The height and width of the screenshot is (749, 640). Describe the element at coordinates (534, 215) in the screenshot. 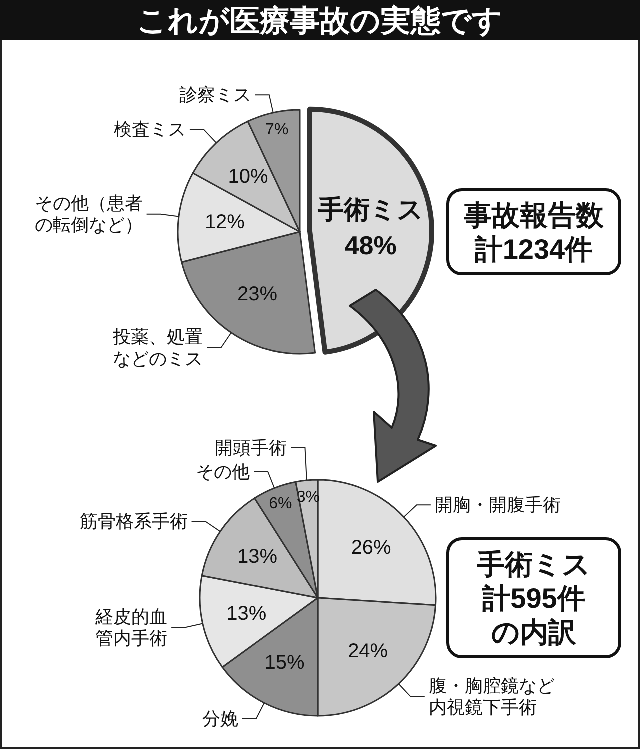

I see `text: 事故報告数` at that location.